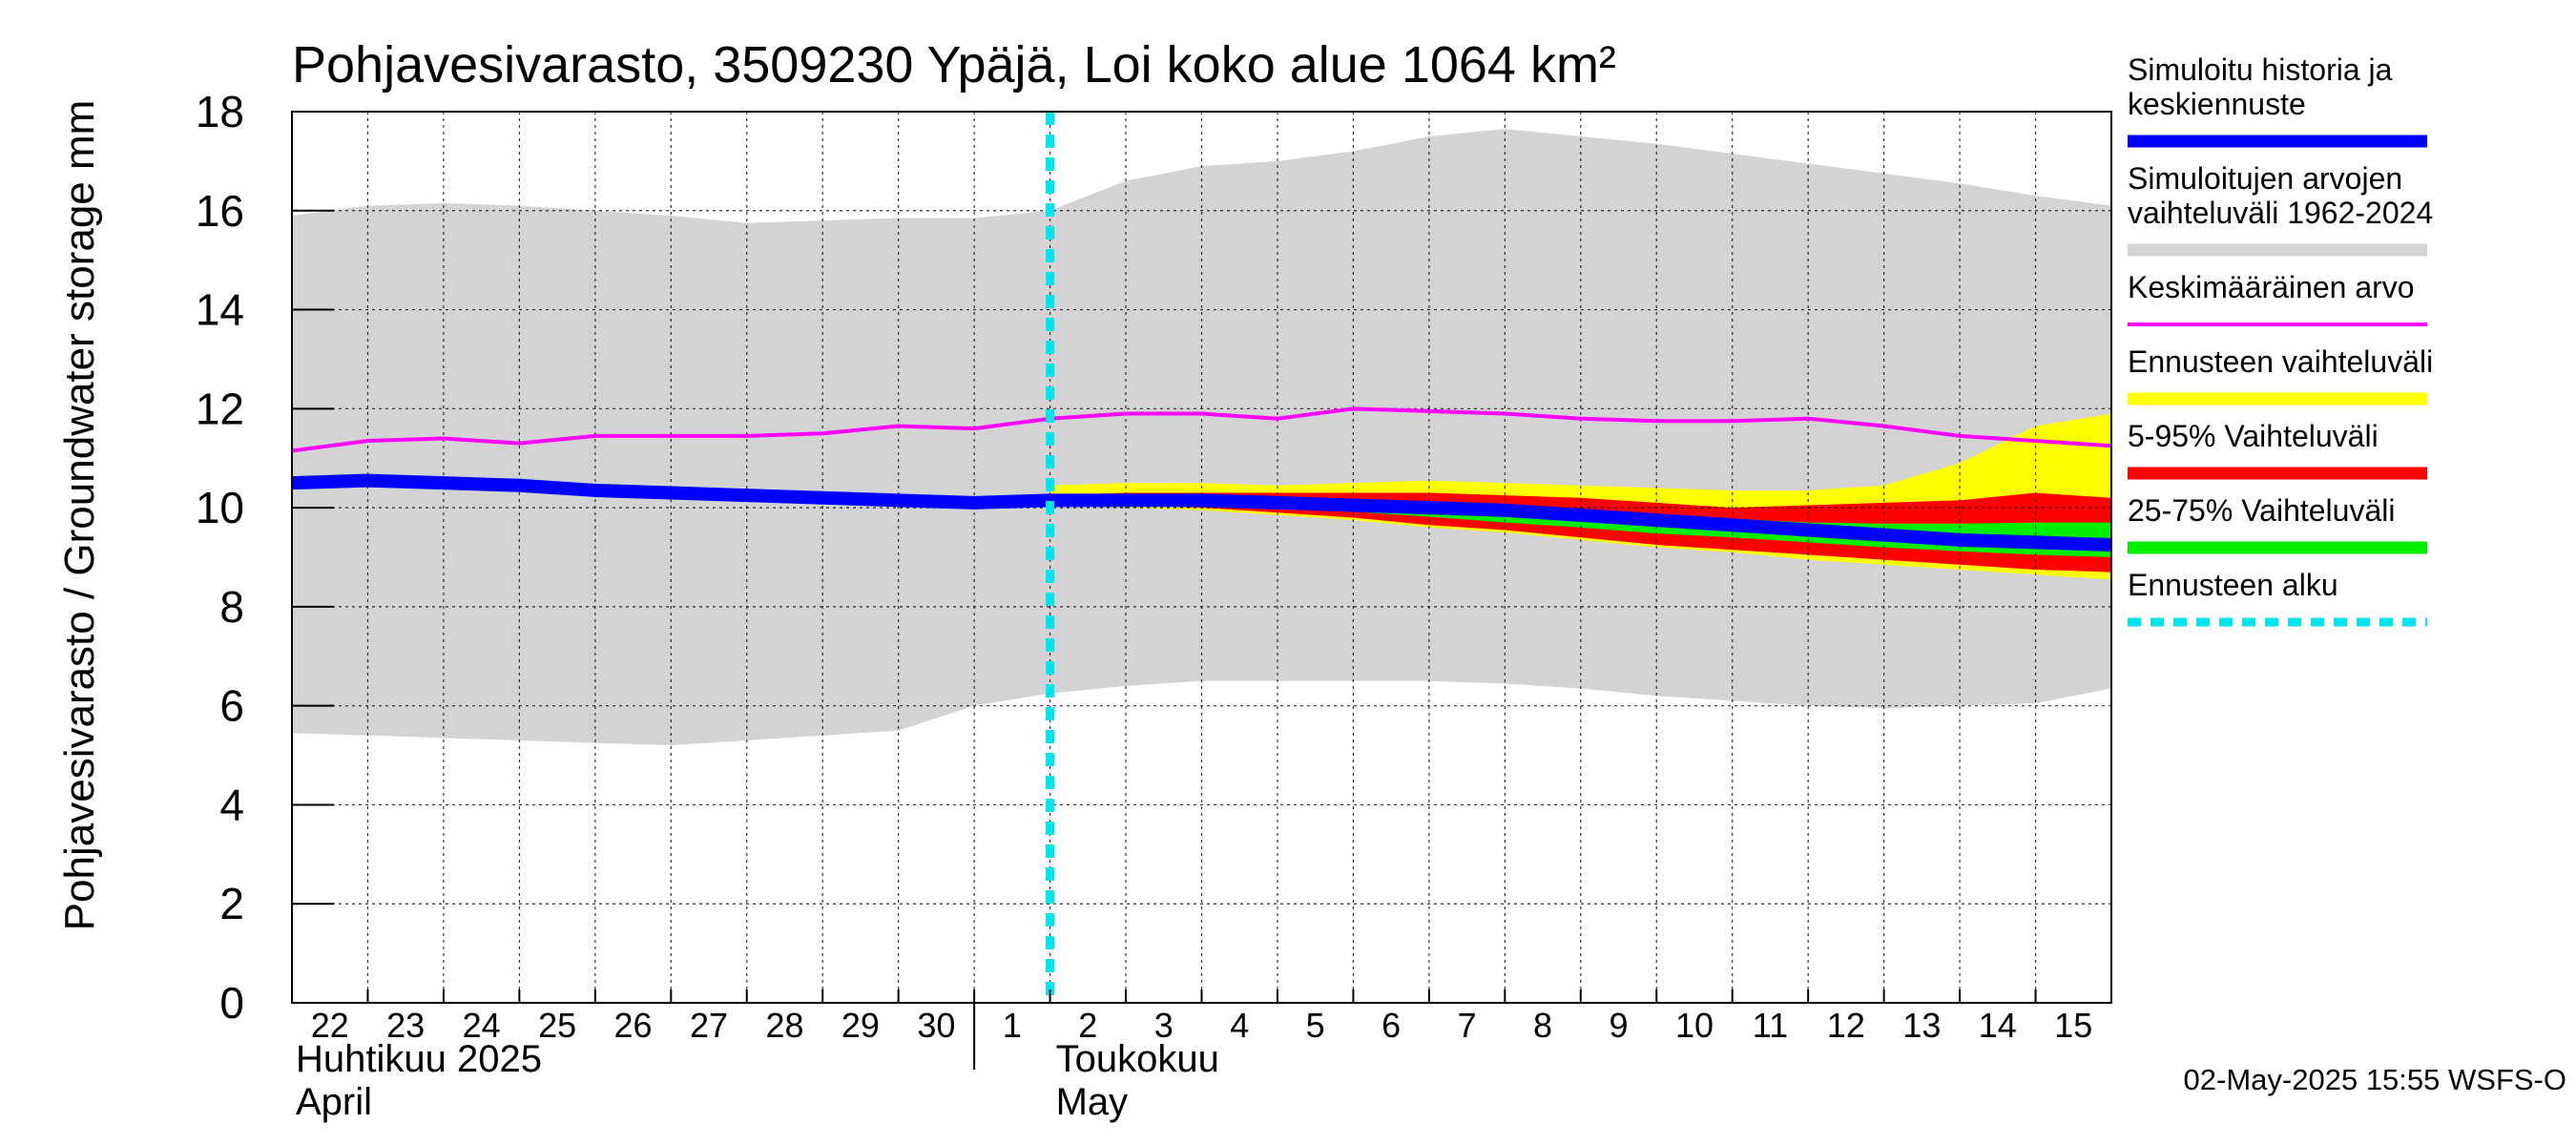  Describe the element at coordinates (2280, 362) in the screenshot. I see `legend-label: Ennusteen vaihteluväli` at that location.